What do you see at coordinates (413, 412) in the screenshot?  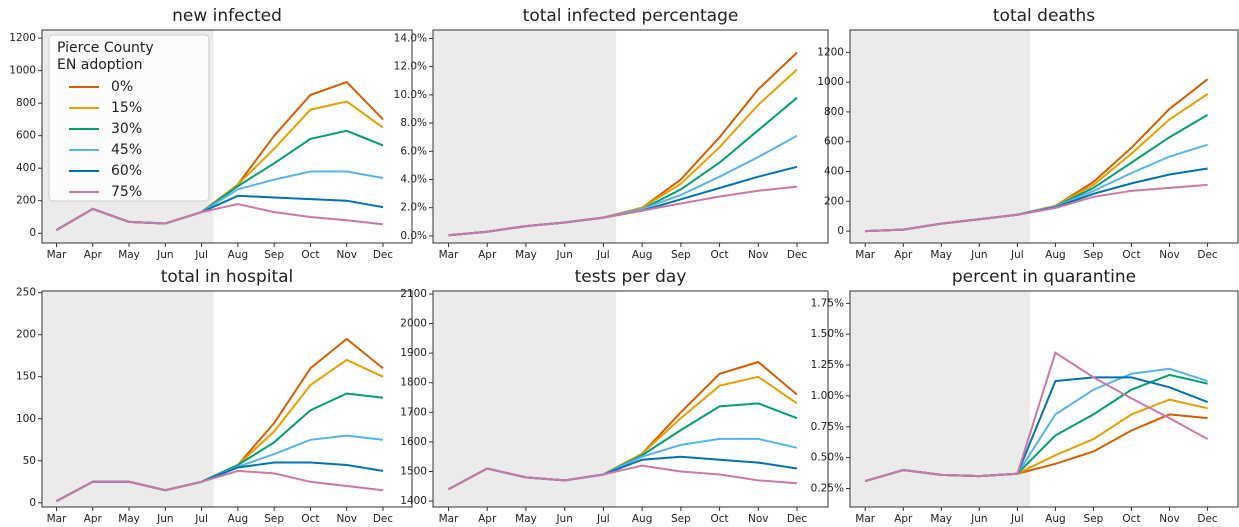 I see `y-tick-label: 1700` at bounding box center [413, 412].